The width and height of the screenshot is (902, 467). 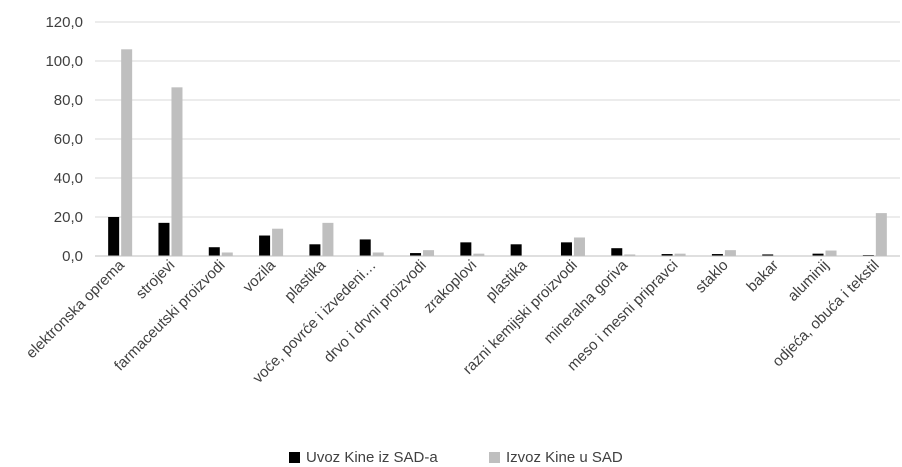 What do you see at coordinates (808, 281) in the screenshot?
I see `x-tick-label: aluminij` at bounding box center [808, 281].